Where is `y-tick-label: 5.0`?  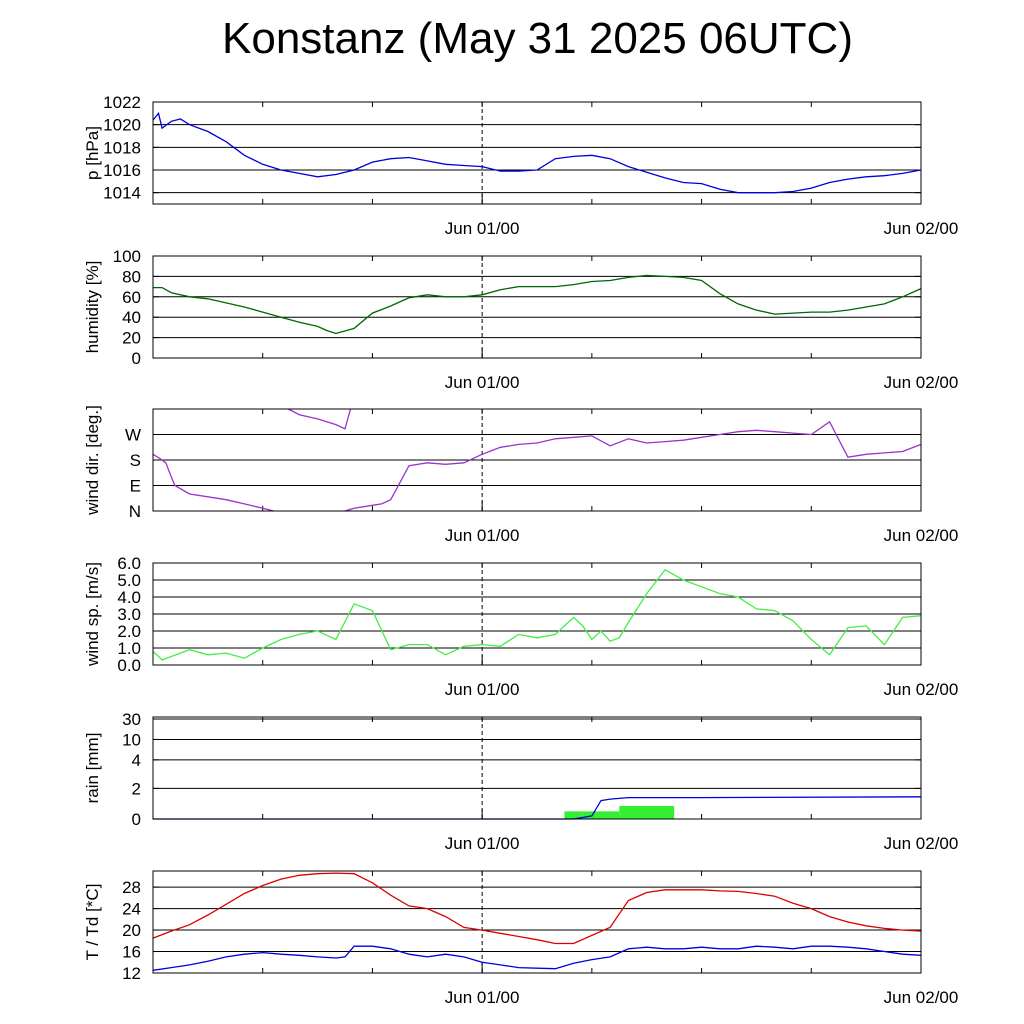
y-tick-label: 5.0 is located at coordinates (129, 580).